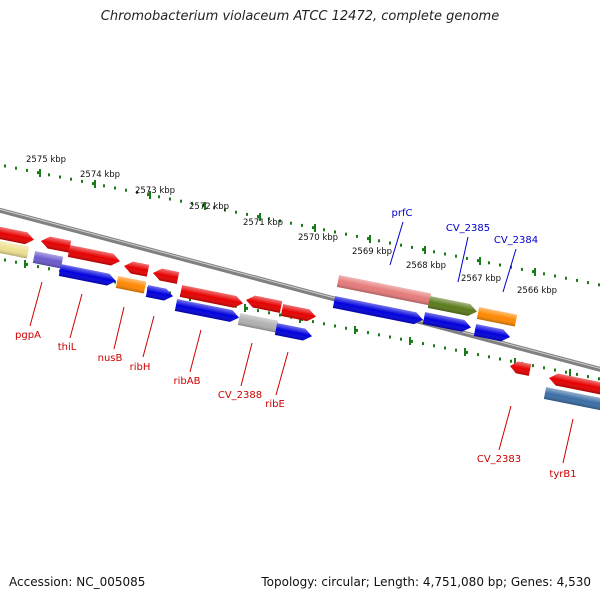 The width and height of the screenshot is (600, 600). Describe the element at coordinates (568, 441) in the screenshot. I see `gene-tyrB1-leader` at that location.